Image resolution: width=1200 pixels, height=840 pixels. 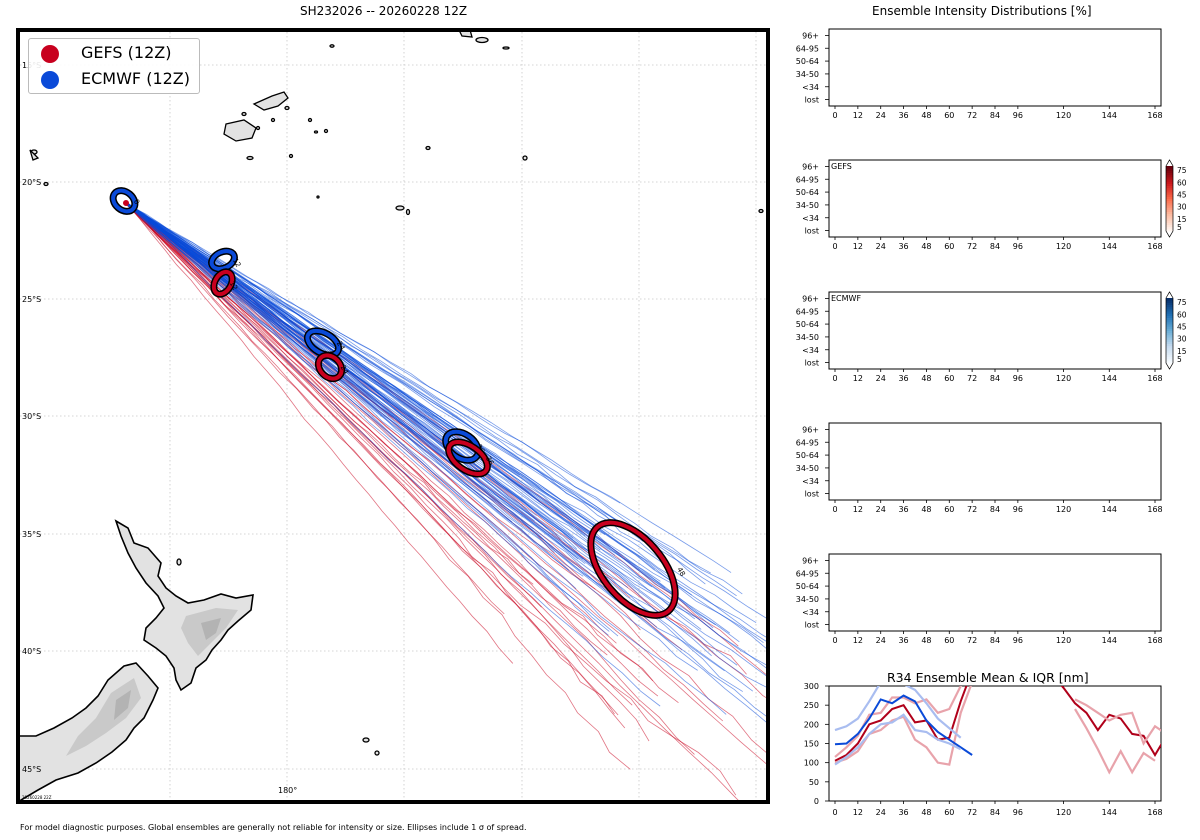 I want to click on r34-x-tick-label: 144, so click(x=1109, y=812).